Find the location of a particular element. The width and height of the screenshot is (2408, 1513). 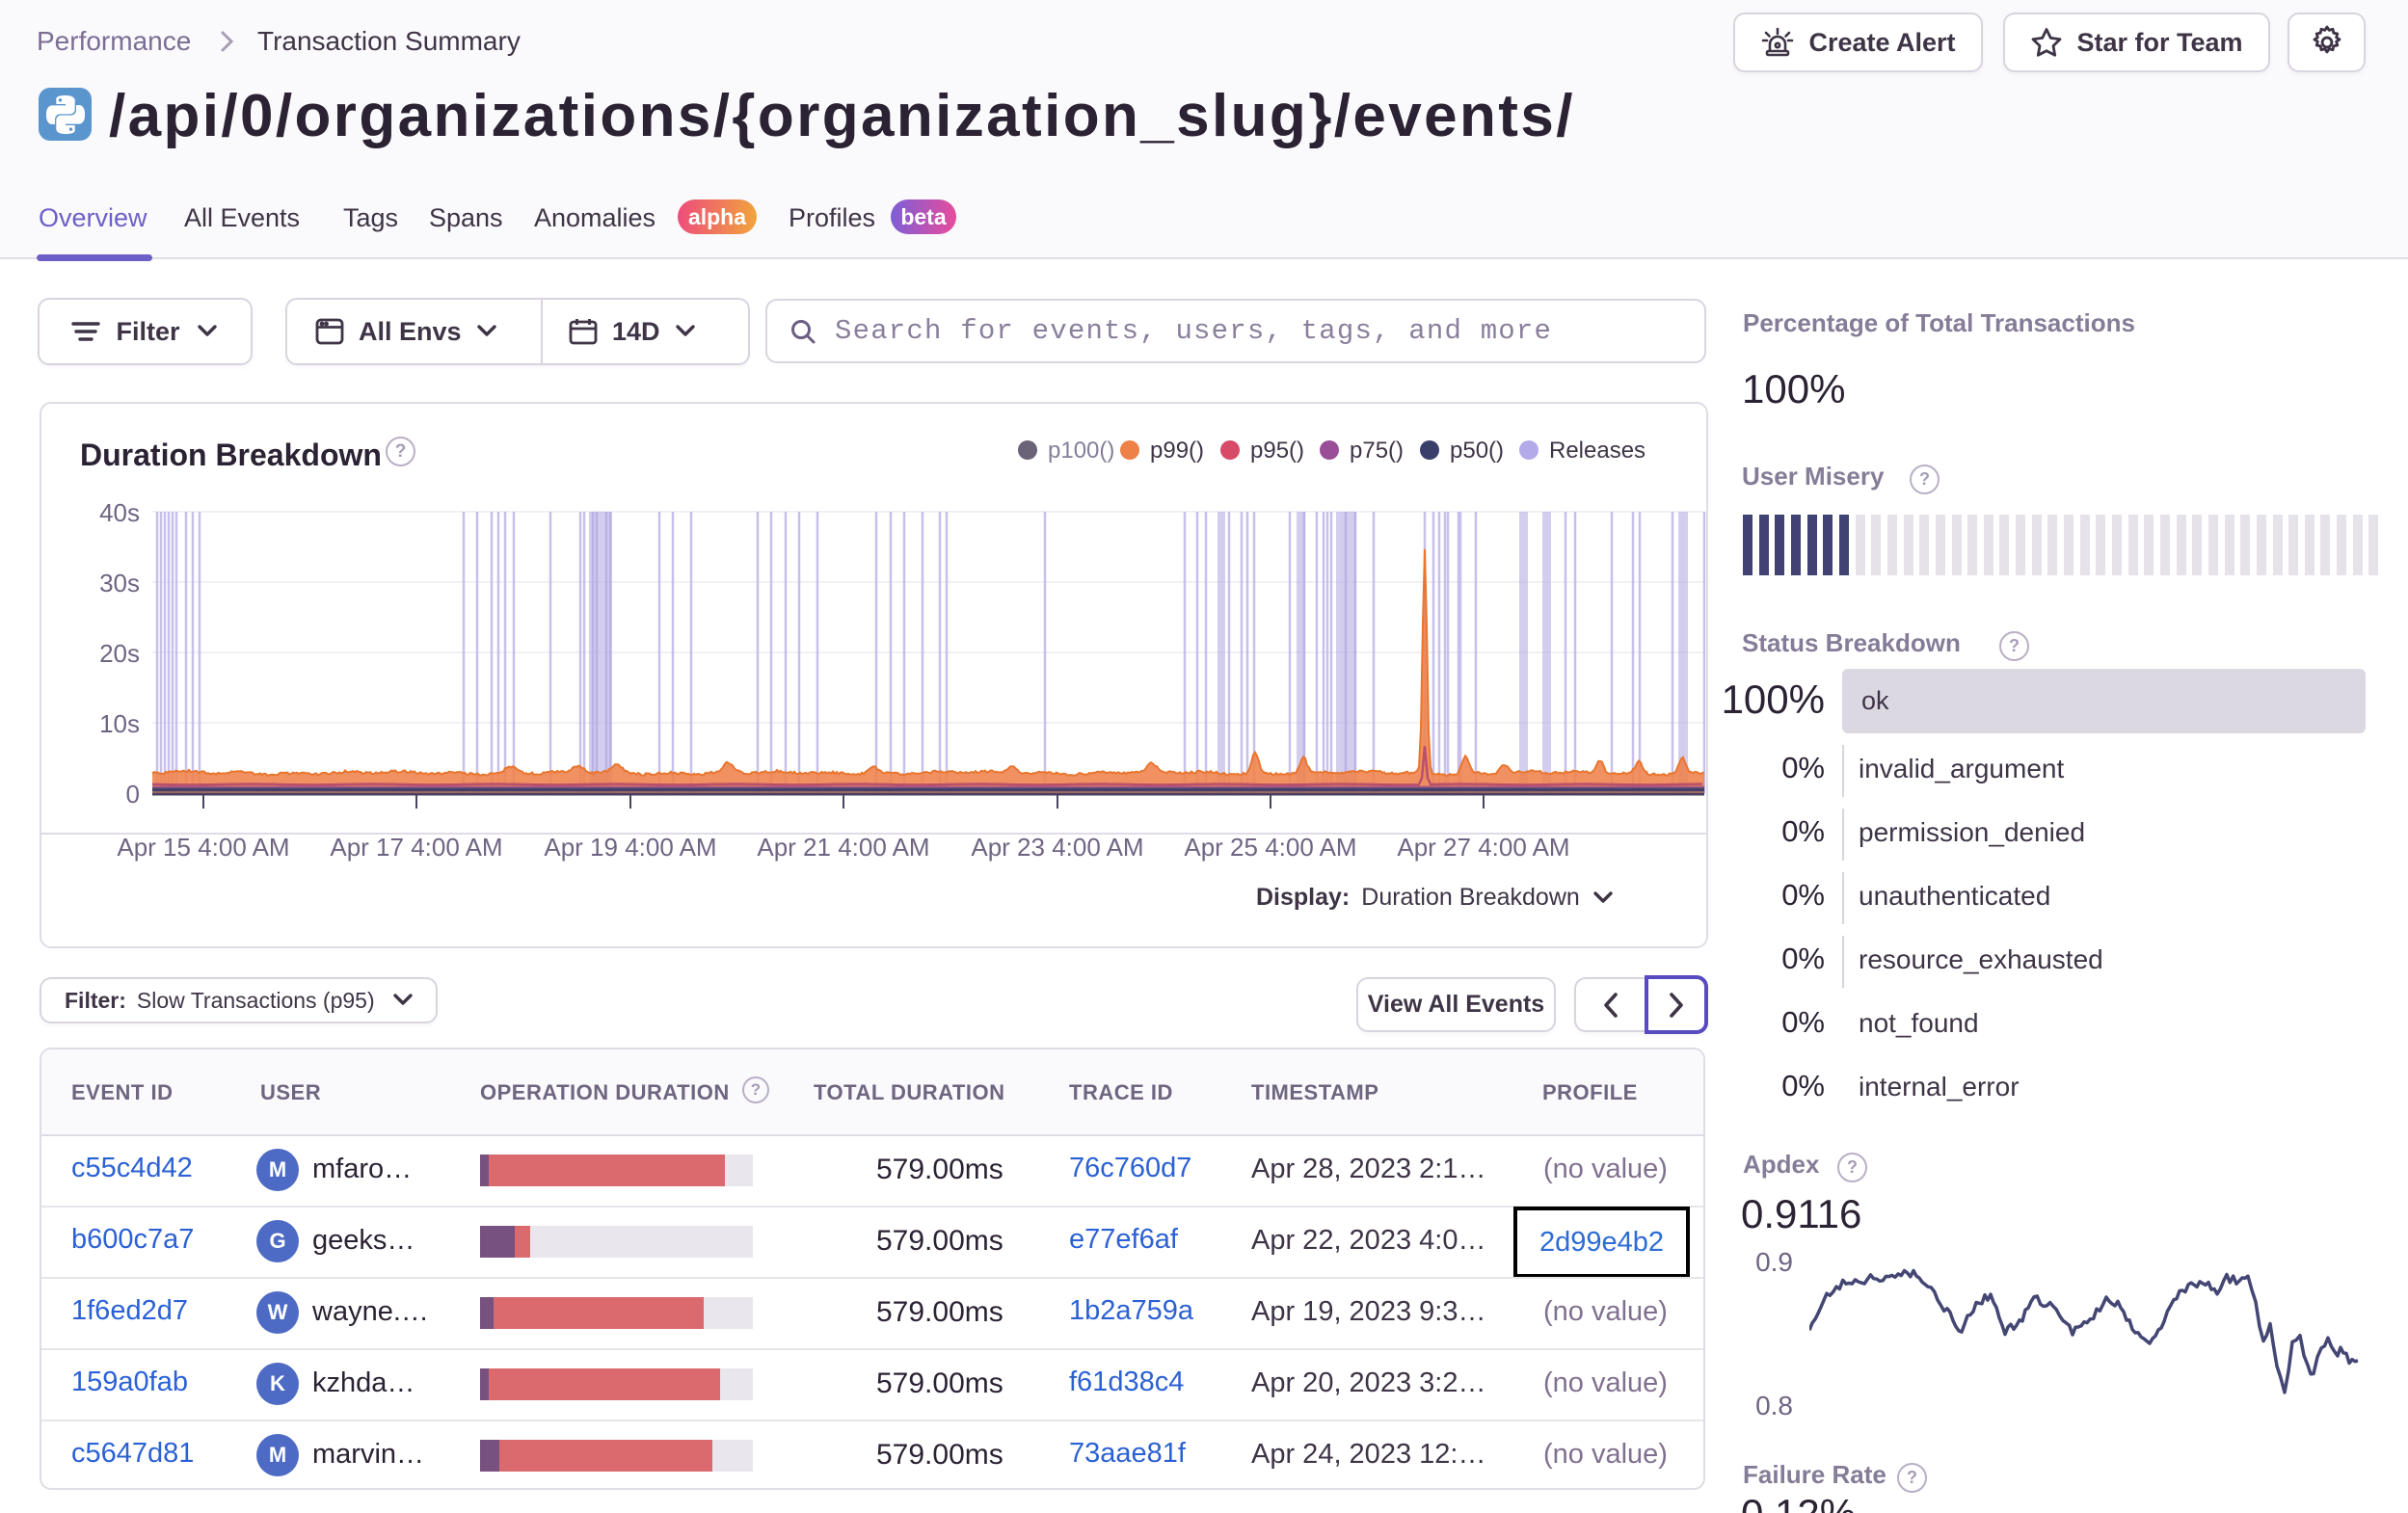

svg-text: Apr 27 4:00 AM is located at coordinates (1483, 847).